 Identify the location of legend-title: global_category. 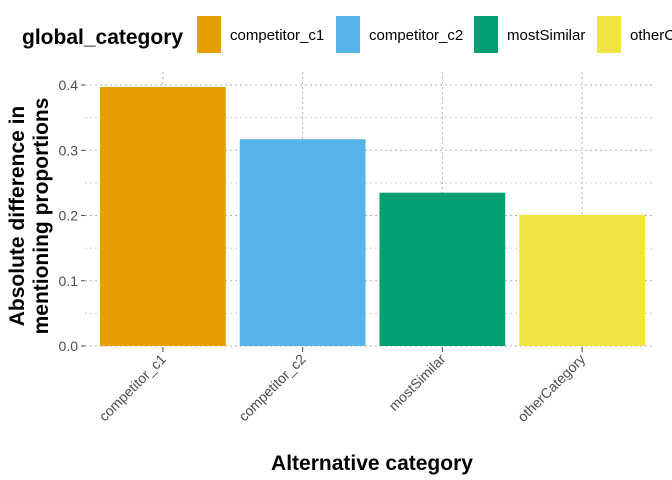
(102, 37).